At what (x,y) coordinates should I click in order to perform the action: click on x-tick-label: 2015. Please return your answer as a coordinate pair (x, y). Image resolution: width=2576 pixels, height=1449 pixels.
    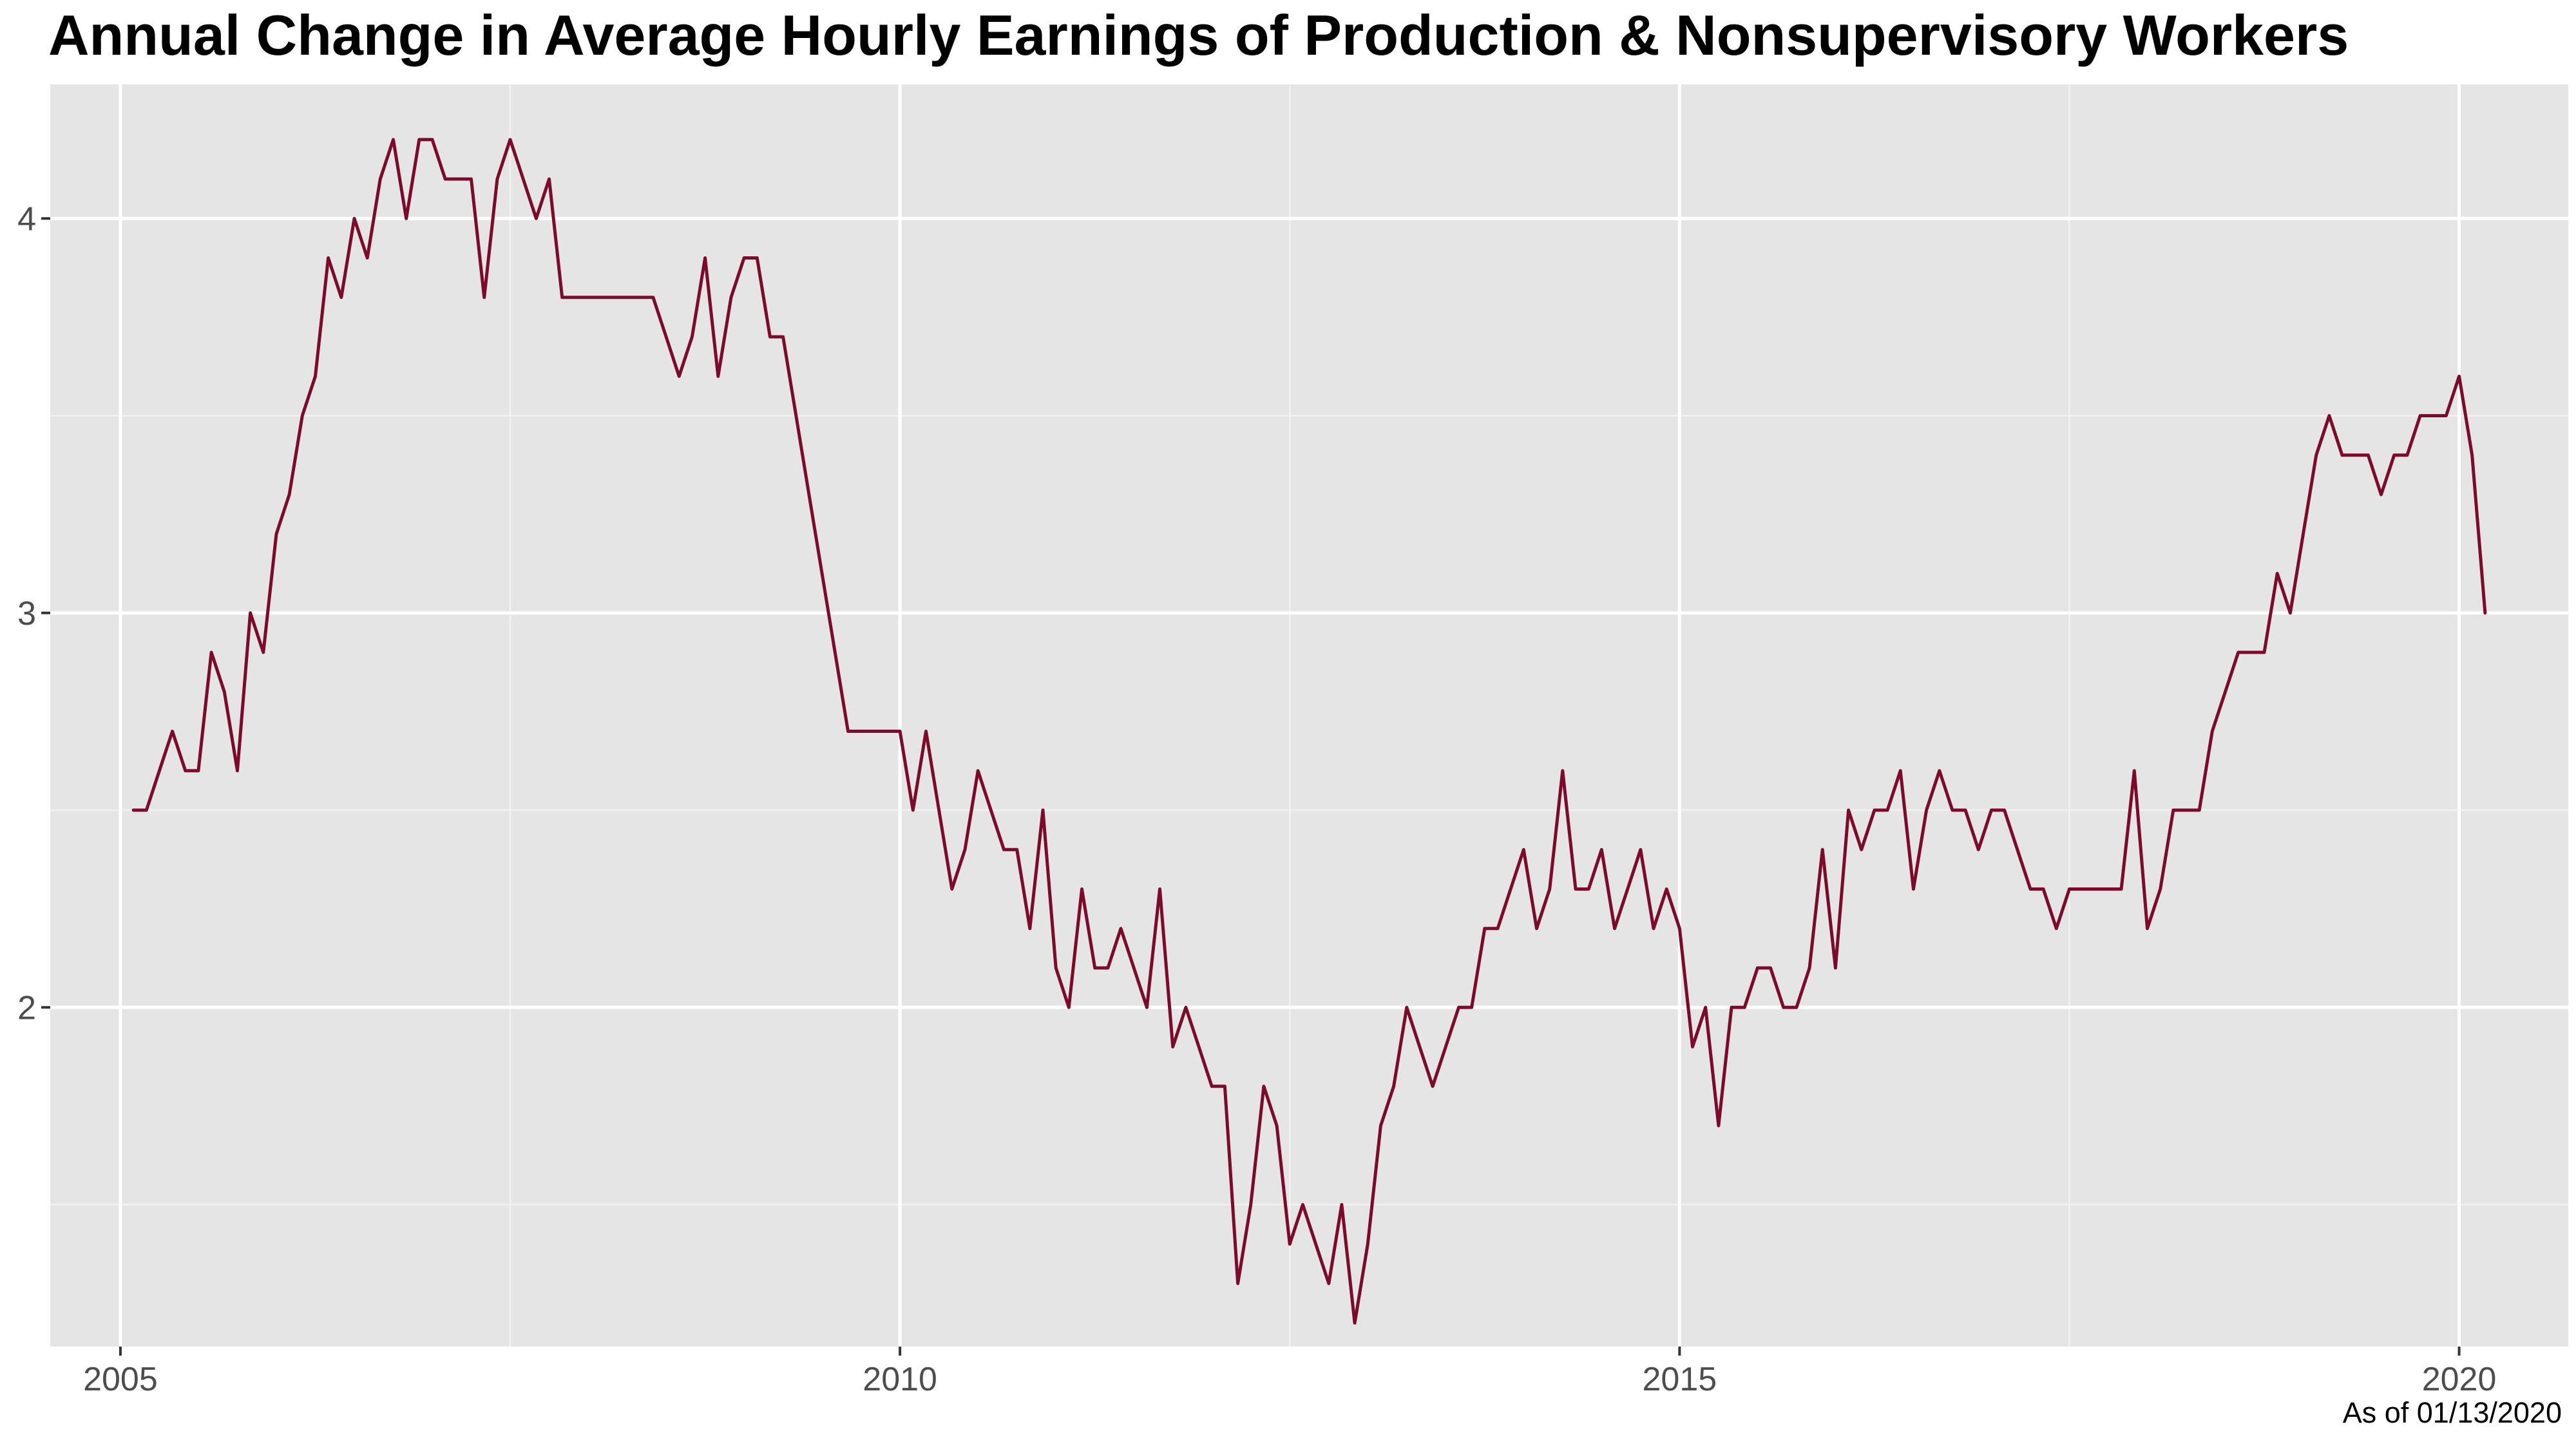
    Looking at the image, I should click on (1680, 1380).